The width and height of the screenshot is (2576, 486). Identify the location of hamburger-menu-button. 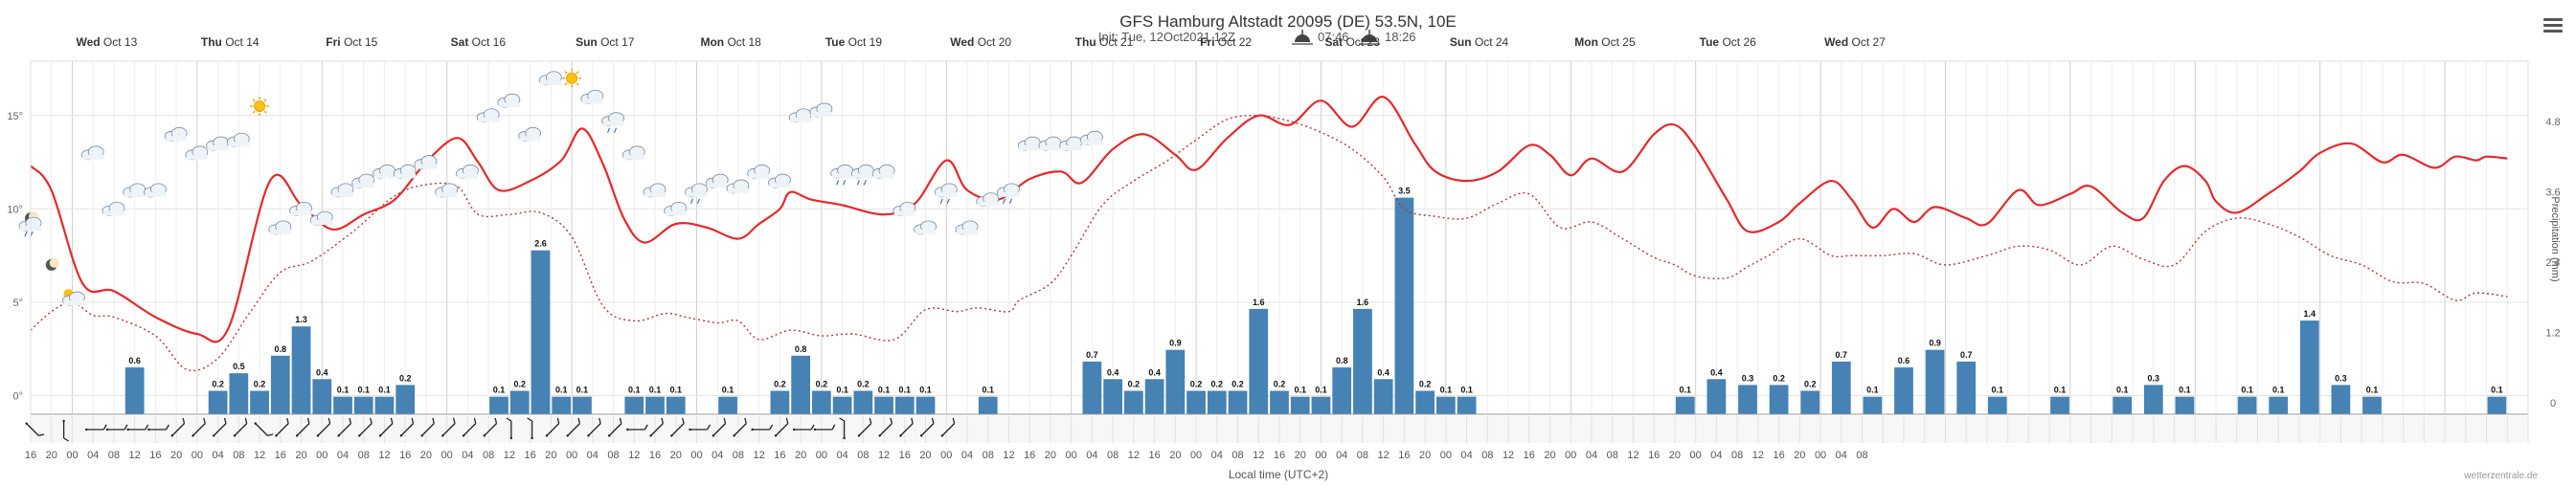
(2553, 24).